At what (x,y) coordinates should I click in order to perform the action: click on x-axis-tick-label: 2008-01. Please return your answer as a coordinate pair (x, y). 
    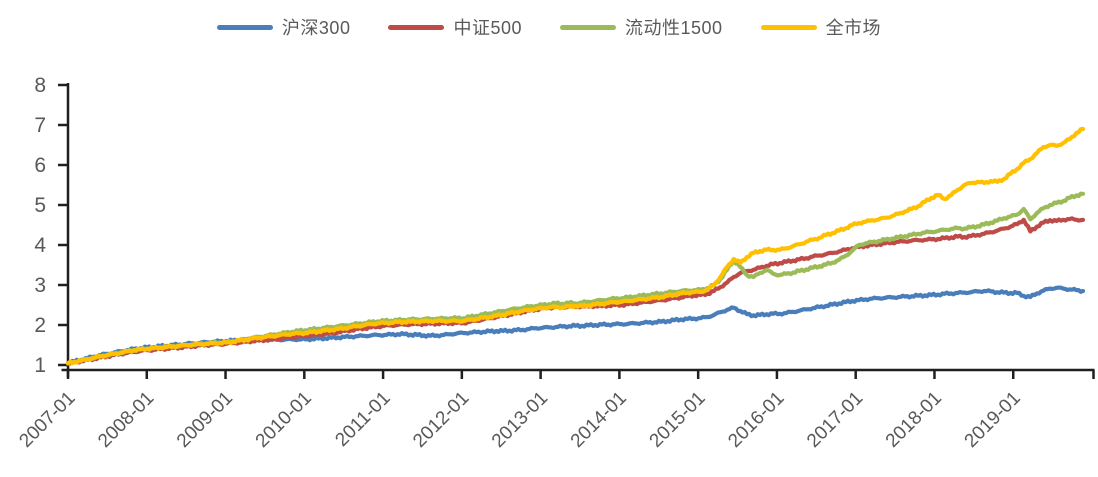
    Looking at the image, I should click on (126, 420).